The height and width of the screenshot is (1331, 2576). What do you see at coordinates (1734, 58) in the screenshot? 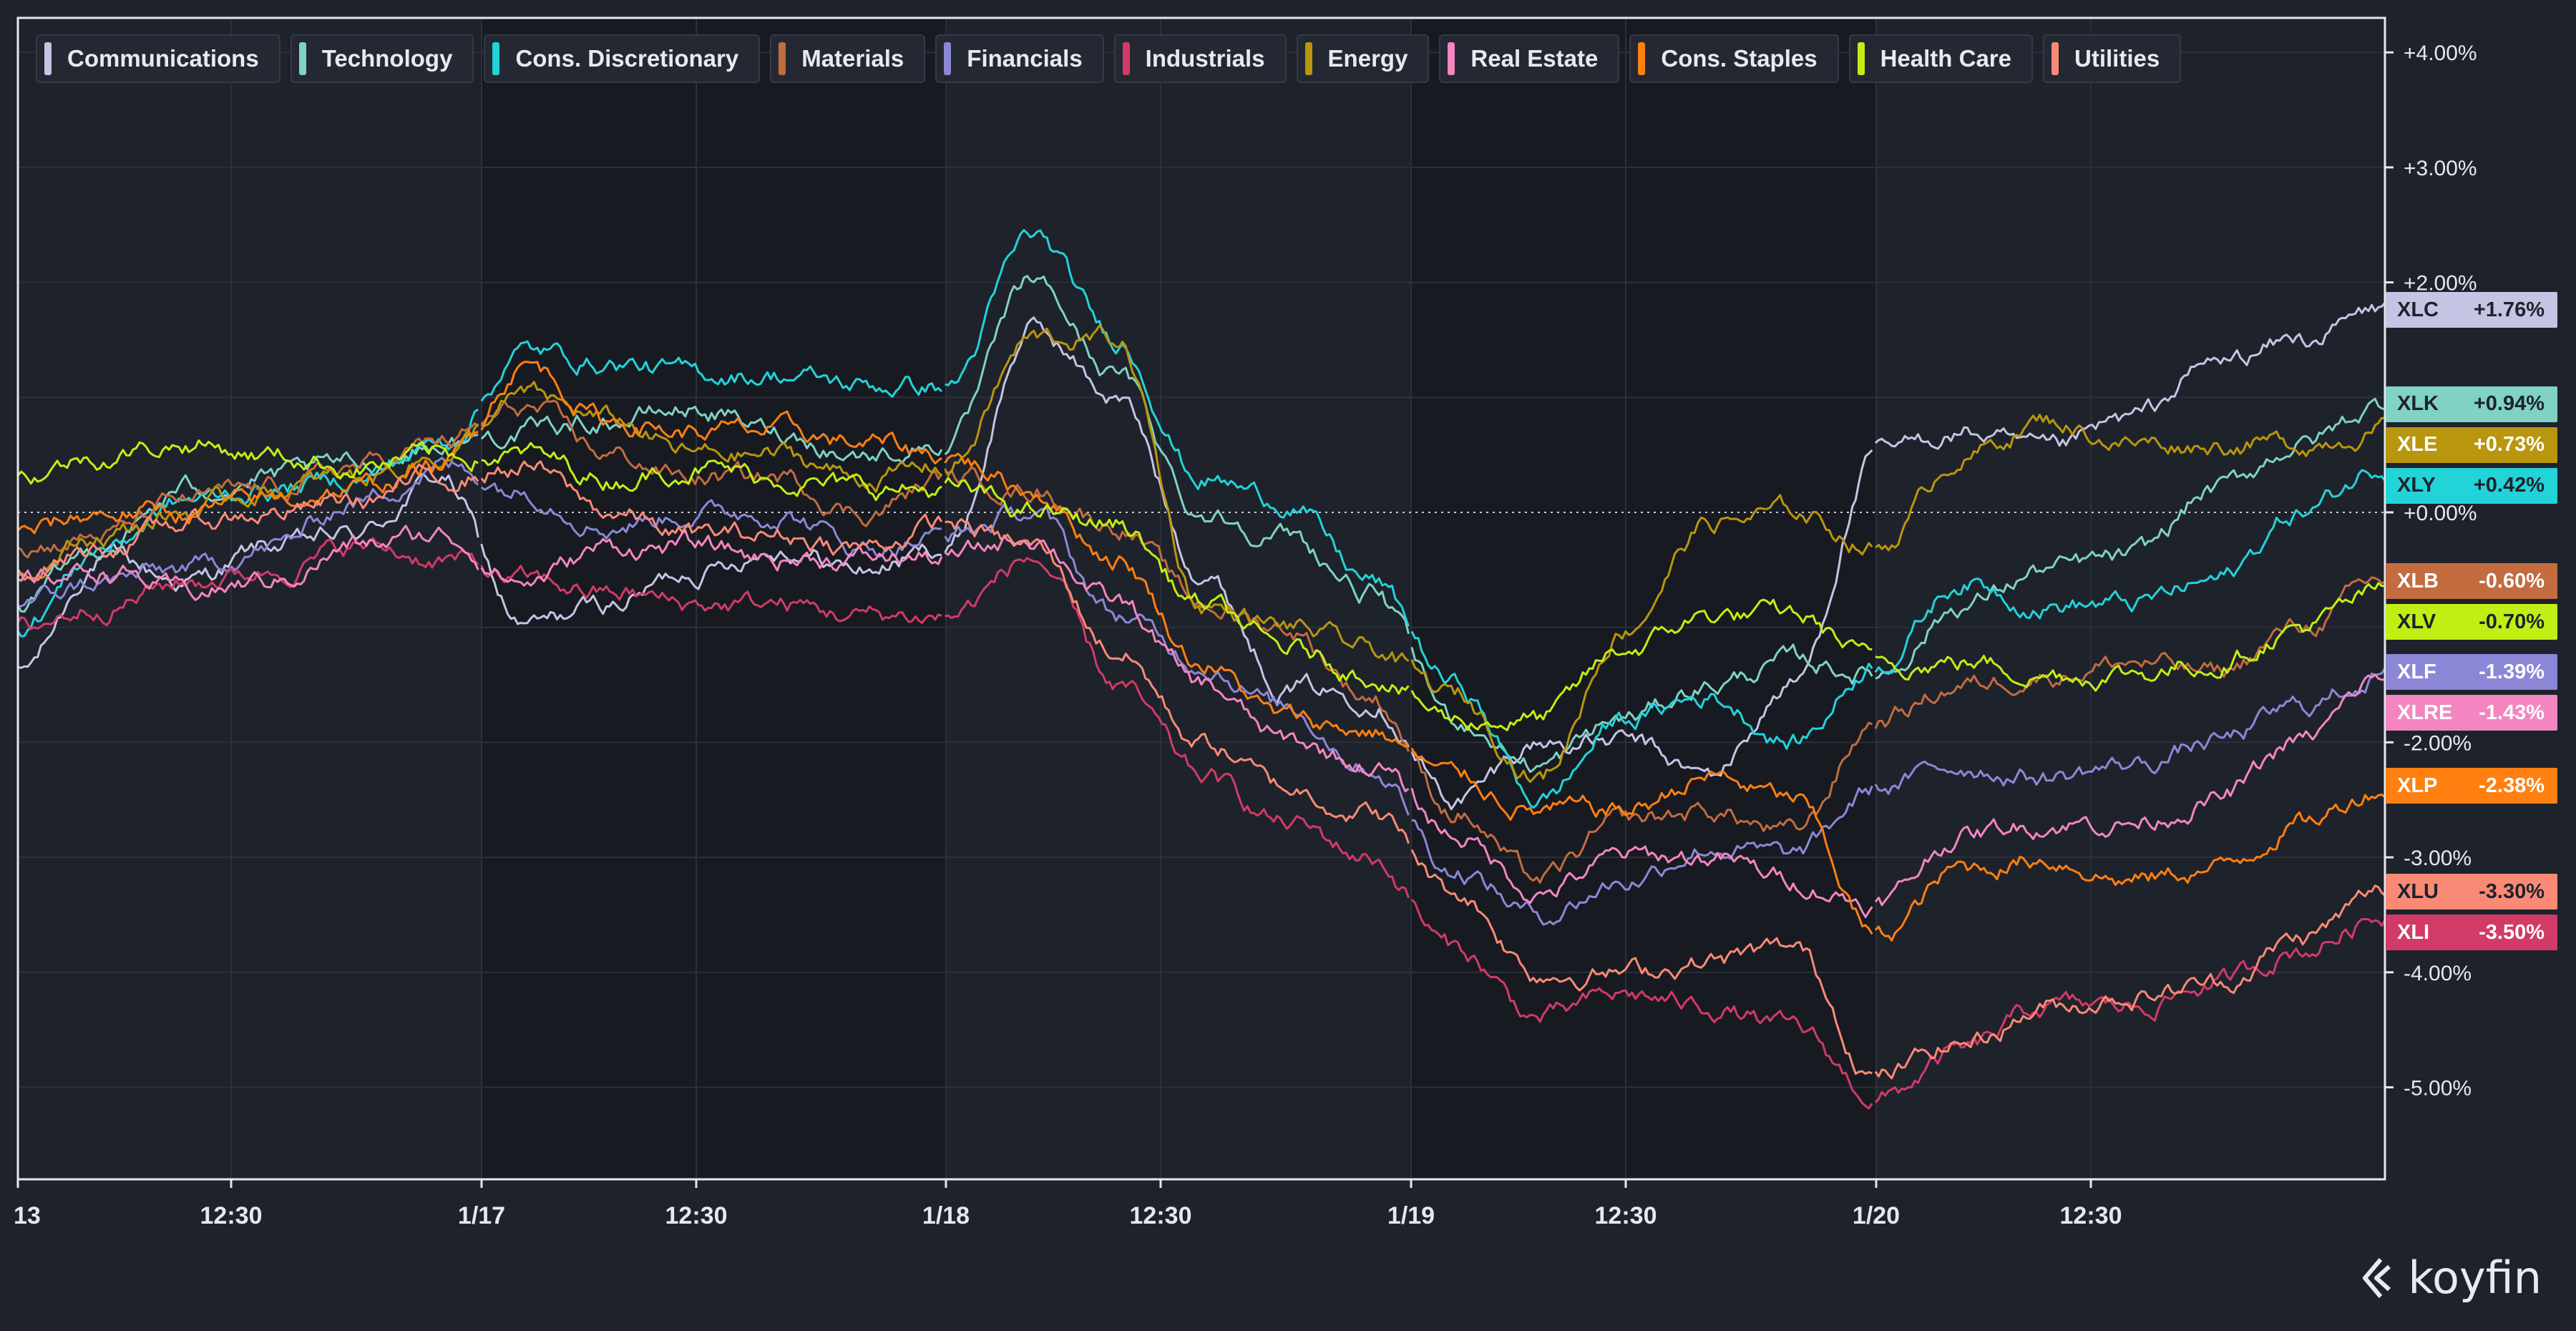
I see `legend-item-xlp: Cons. Staples` at bounding box center [1734, 58].